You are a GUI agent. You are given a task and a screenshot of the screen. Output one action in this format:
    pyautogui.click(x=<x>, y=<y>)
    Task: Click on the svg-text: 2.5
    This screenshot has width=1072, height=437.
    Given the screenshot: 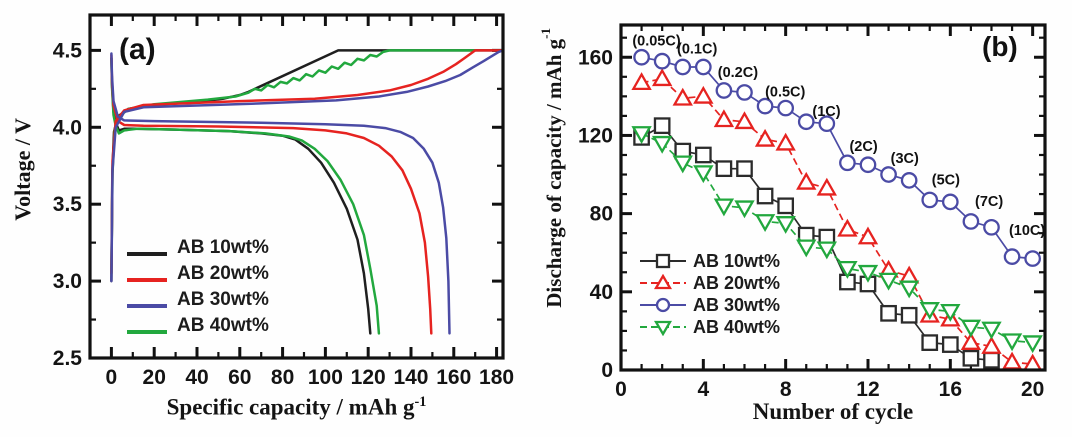 What is the action you would take?
    pyautogui.click(x=68, y=358)
    